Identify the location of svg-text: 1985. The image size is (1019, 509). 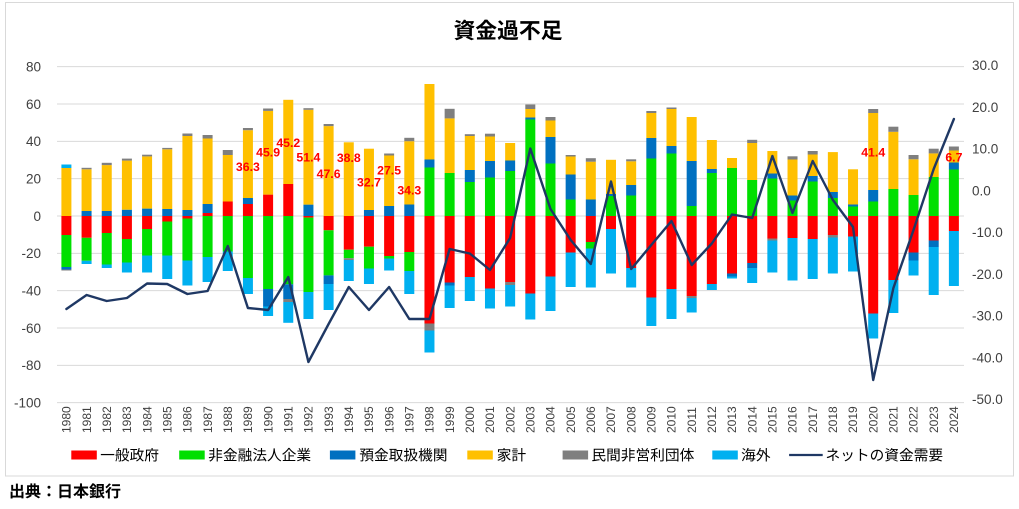
(167, 419).